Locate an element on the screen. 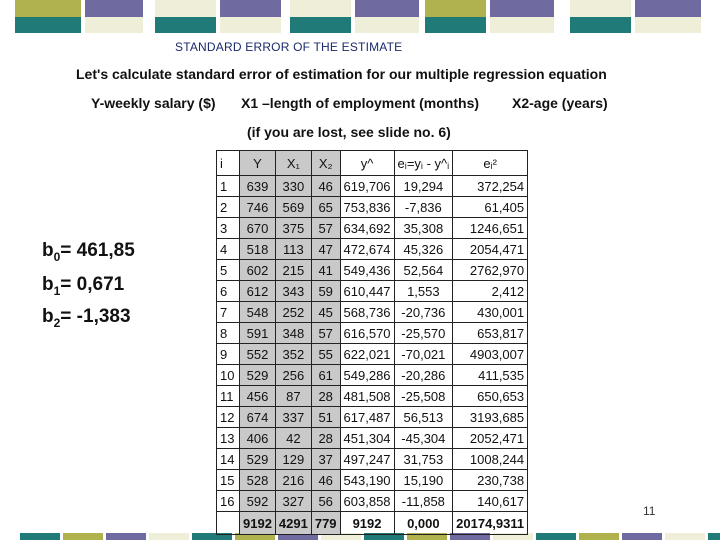 The height and width of the screenshot is (540, 720). table-cell: 327 is located at coordinates (293, 501).